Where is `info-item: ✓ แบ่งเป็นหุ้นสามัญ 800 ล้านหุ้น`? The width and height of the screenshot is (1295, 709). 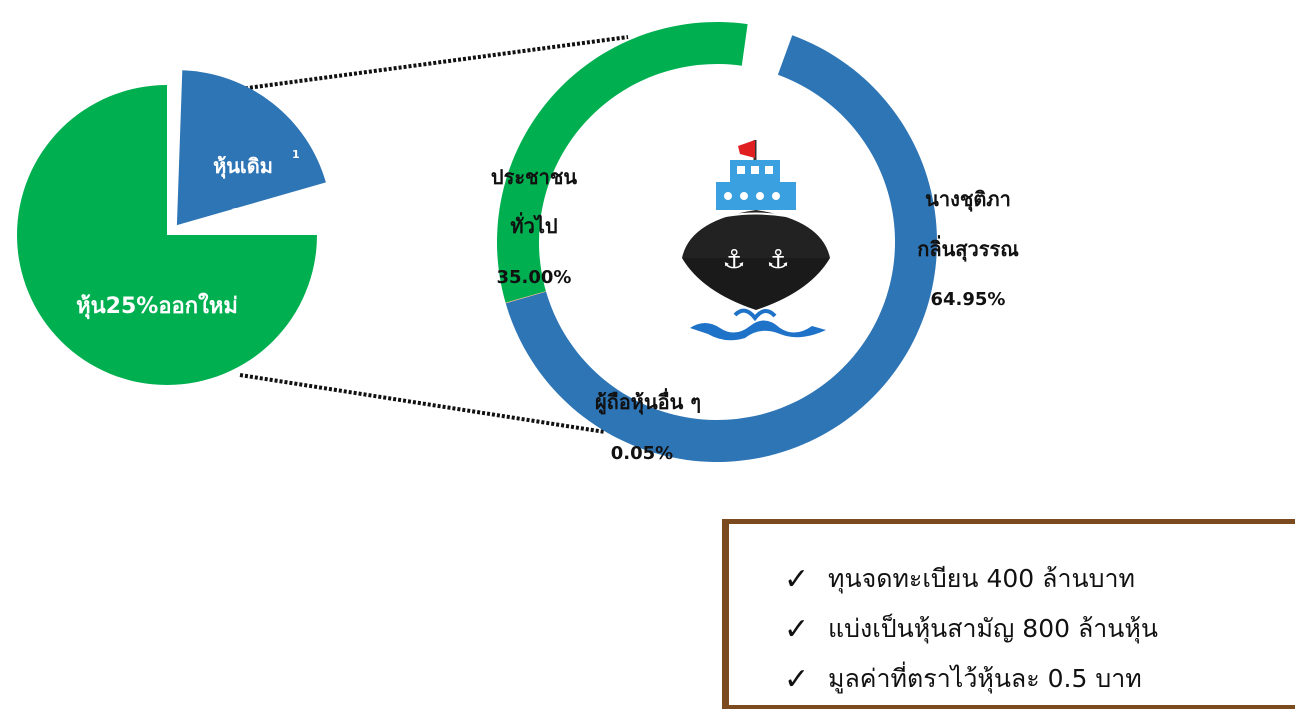 info-item: ✓ แบ่งเป็นหุ้นสามัญ 800 ล้านหุ้น is located at coordinates (1039, 629).